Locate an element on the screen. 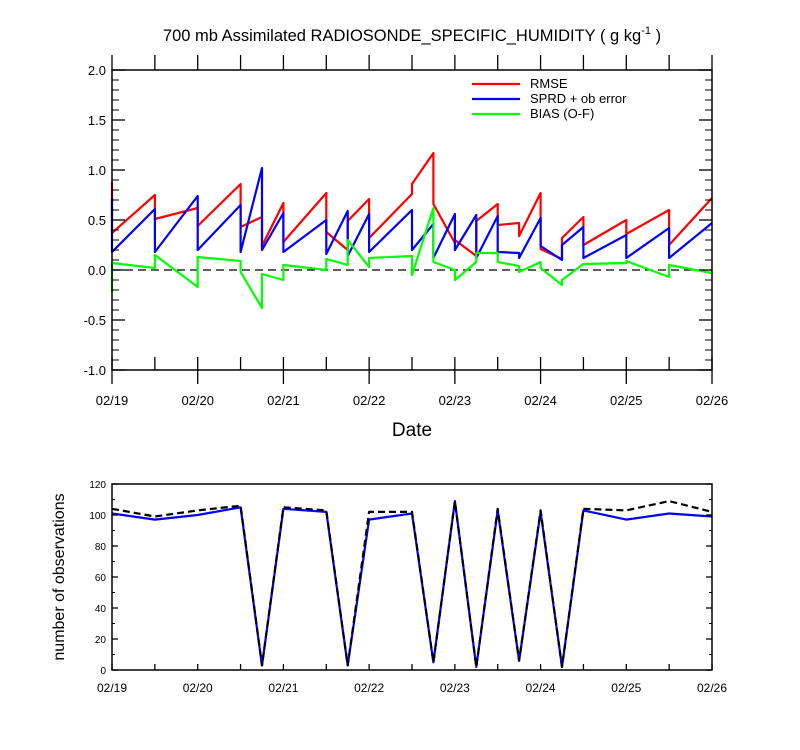 The height and width of the screenshot is (750, 800). y-tick-label: 80 is located at coordinates (101, 547).